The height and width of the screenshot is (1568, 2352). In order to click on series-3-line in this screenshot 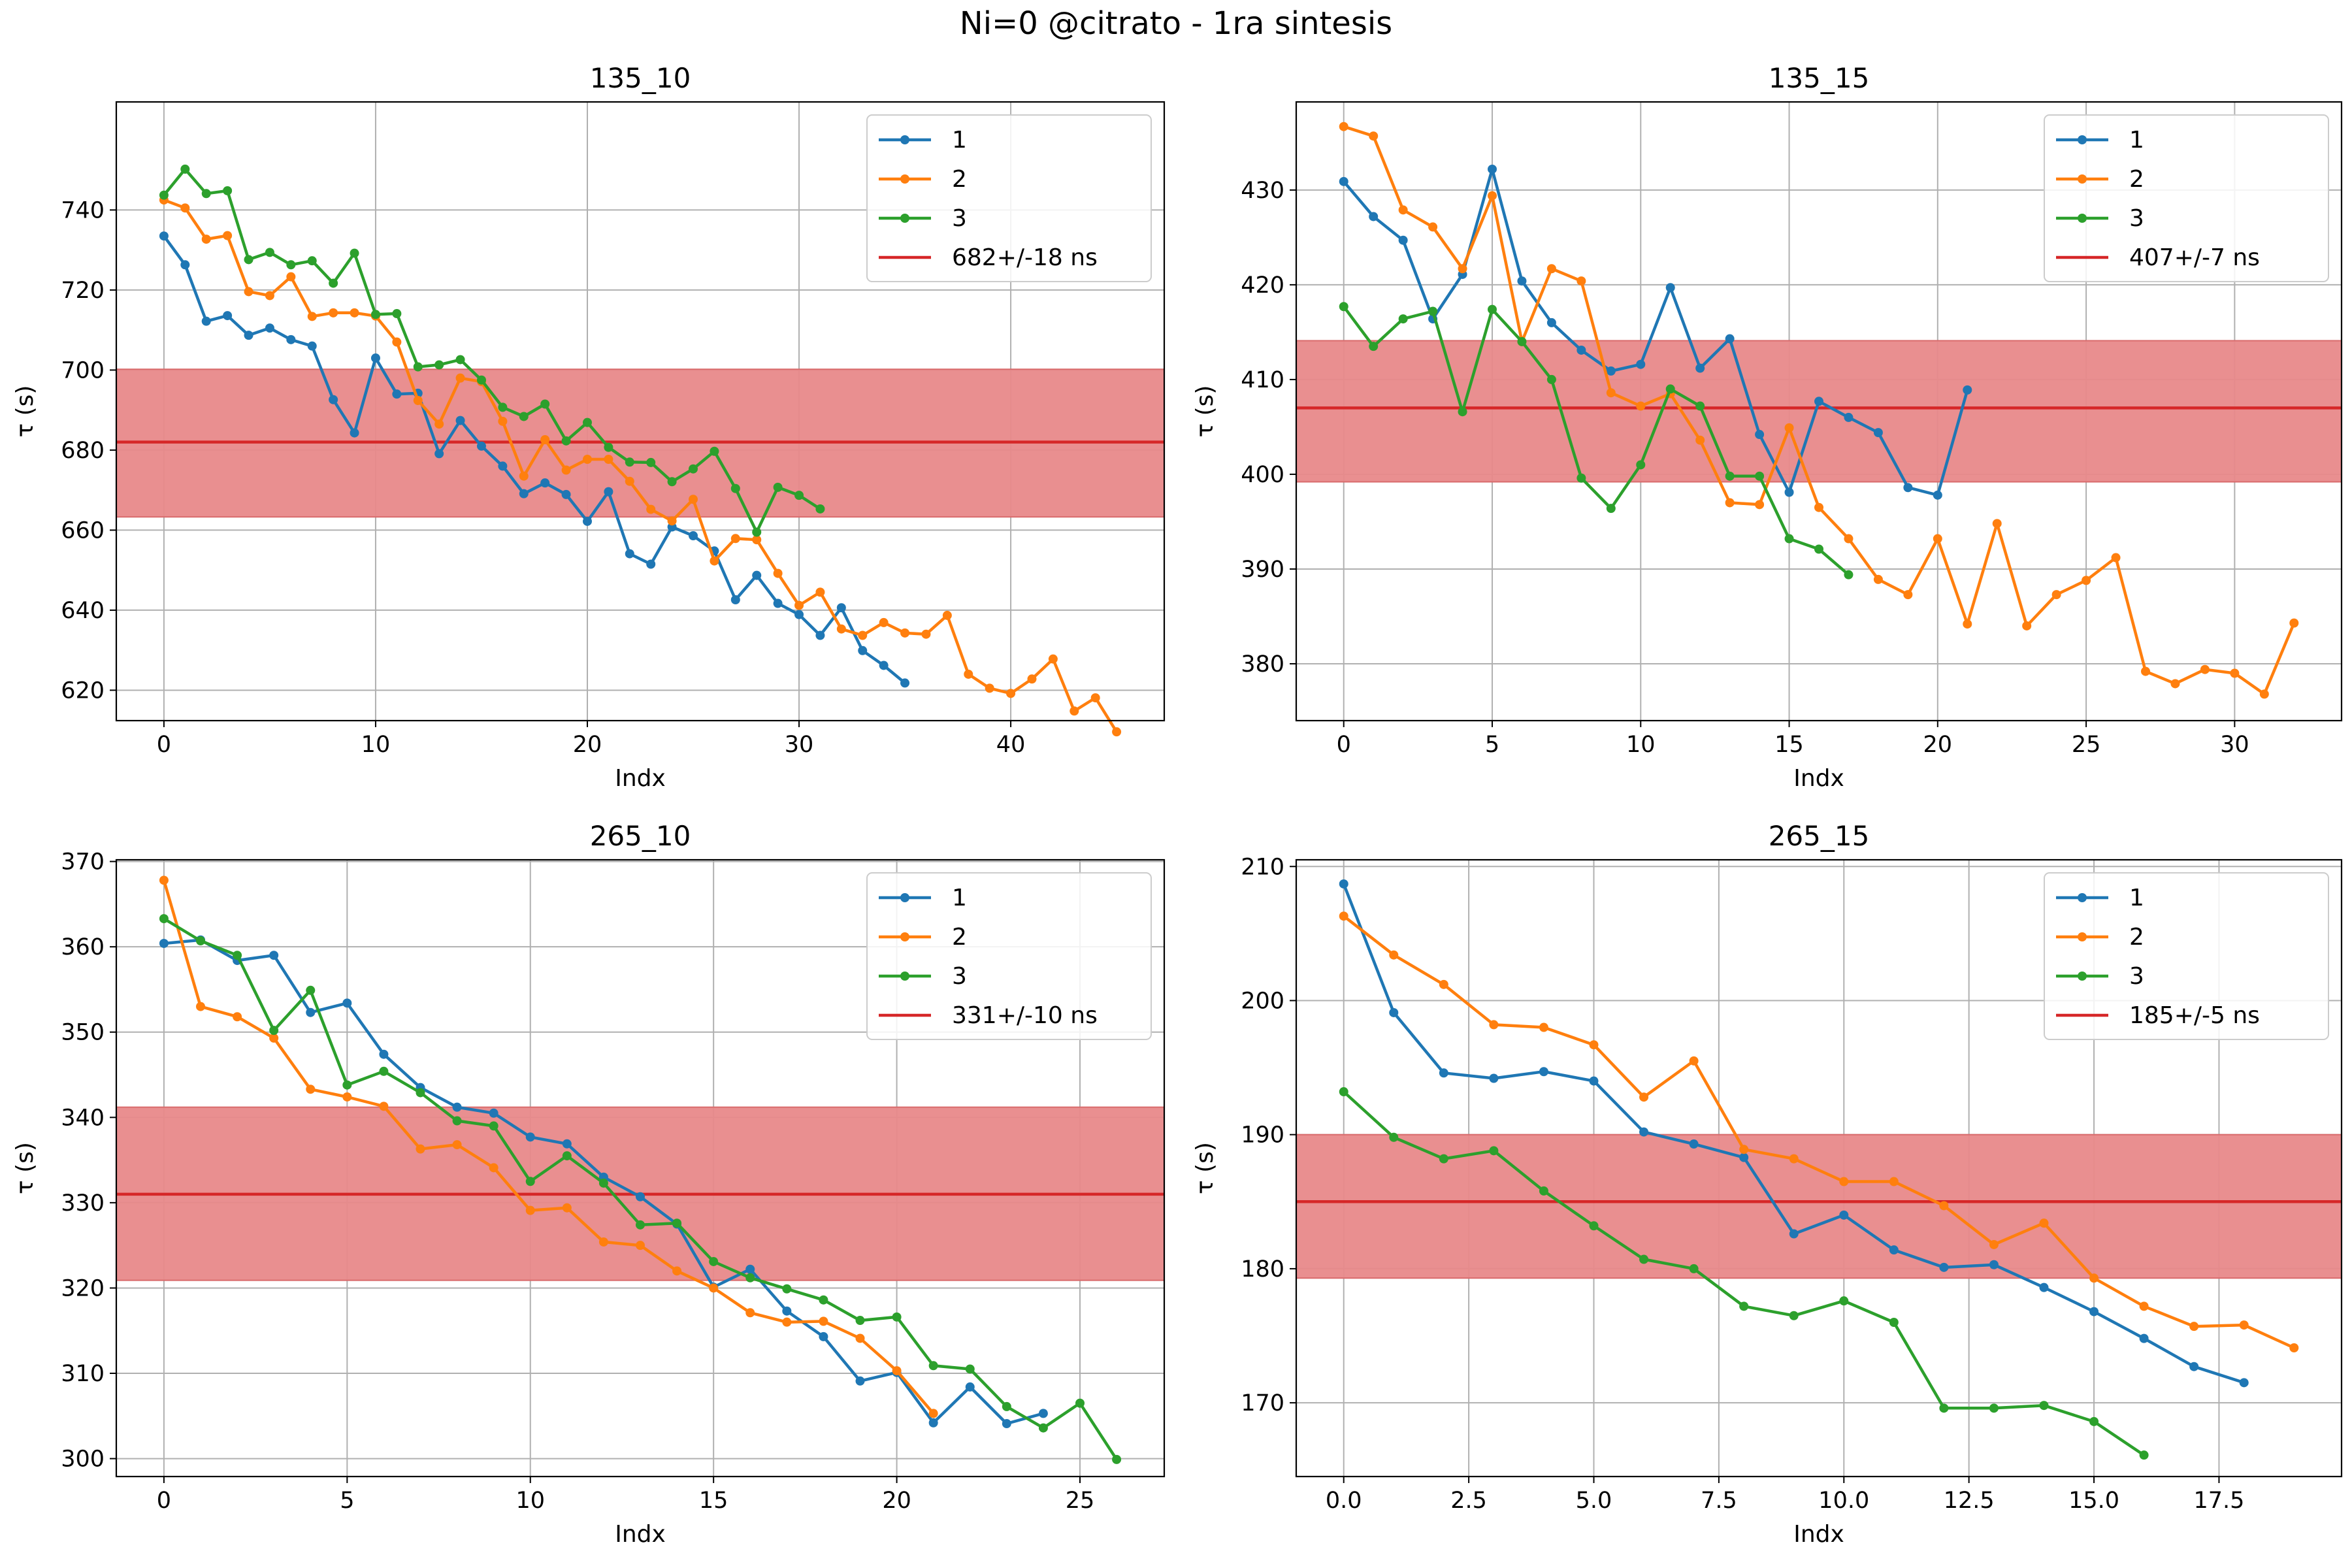, I will do `click(1596, 440)`.